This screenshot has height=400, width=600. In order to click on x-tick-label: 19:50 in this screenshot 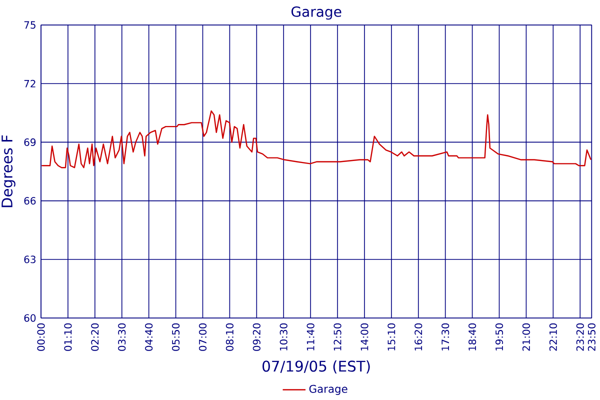, I will do `click(499, 336)`.